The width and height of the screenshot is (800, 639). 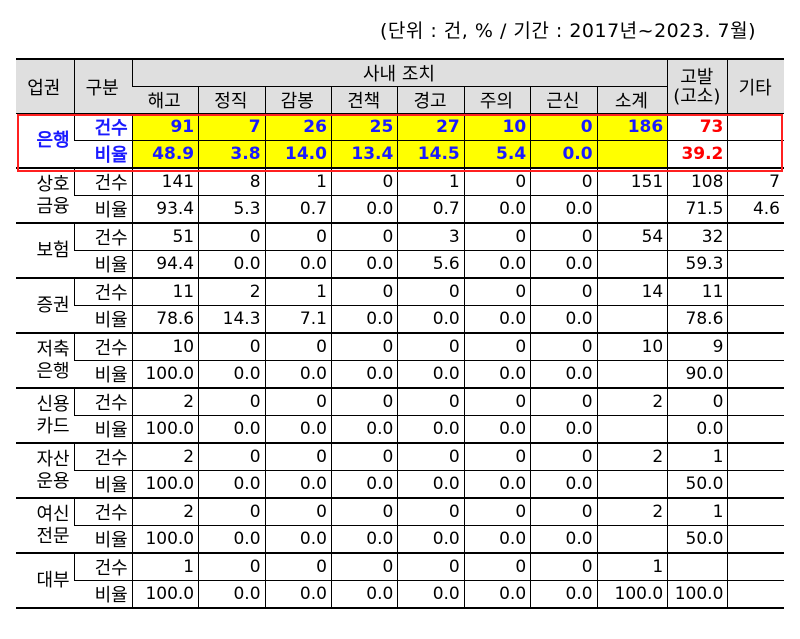 I want to click on sector-label-line: 신용, so click(x=53, y=404).